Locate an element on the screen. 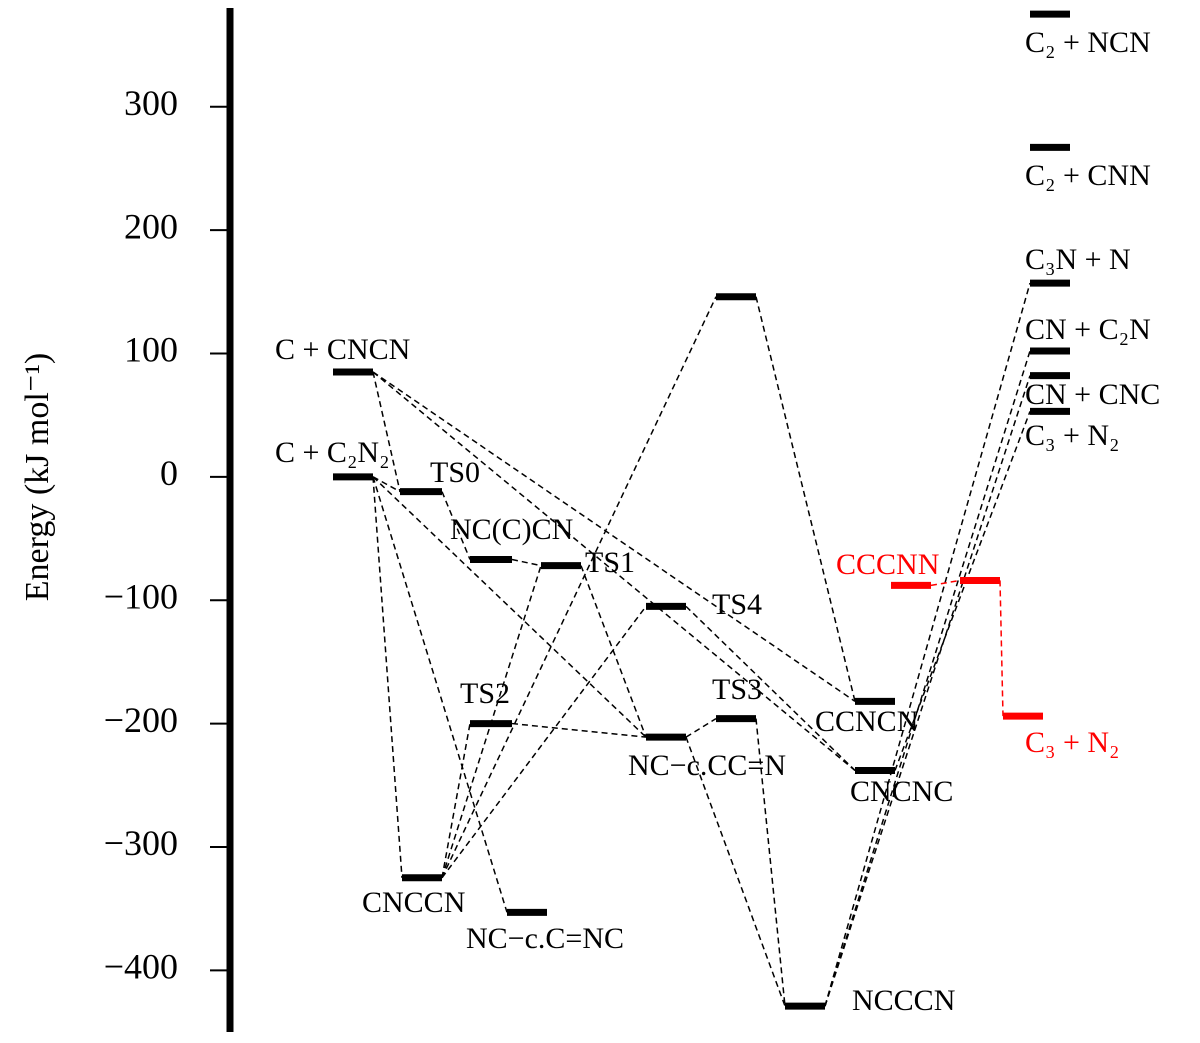 This screenshot has height=1043, width=1200. level-label: NC(C)CN is located at coordinates (511, 529).